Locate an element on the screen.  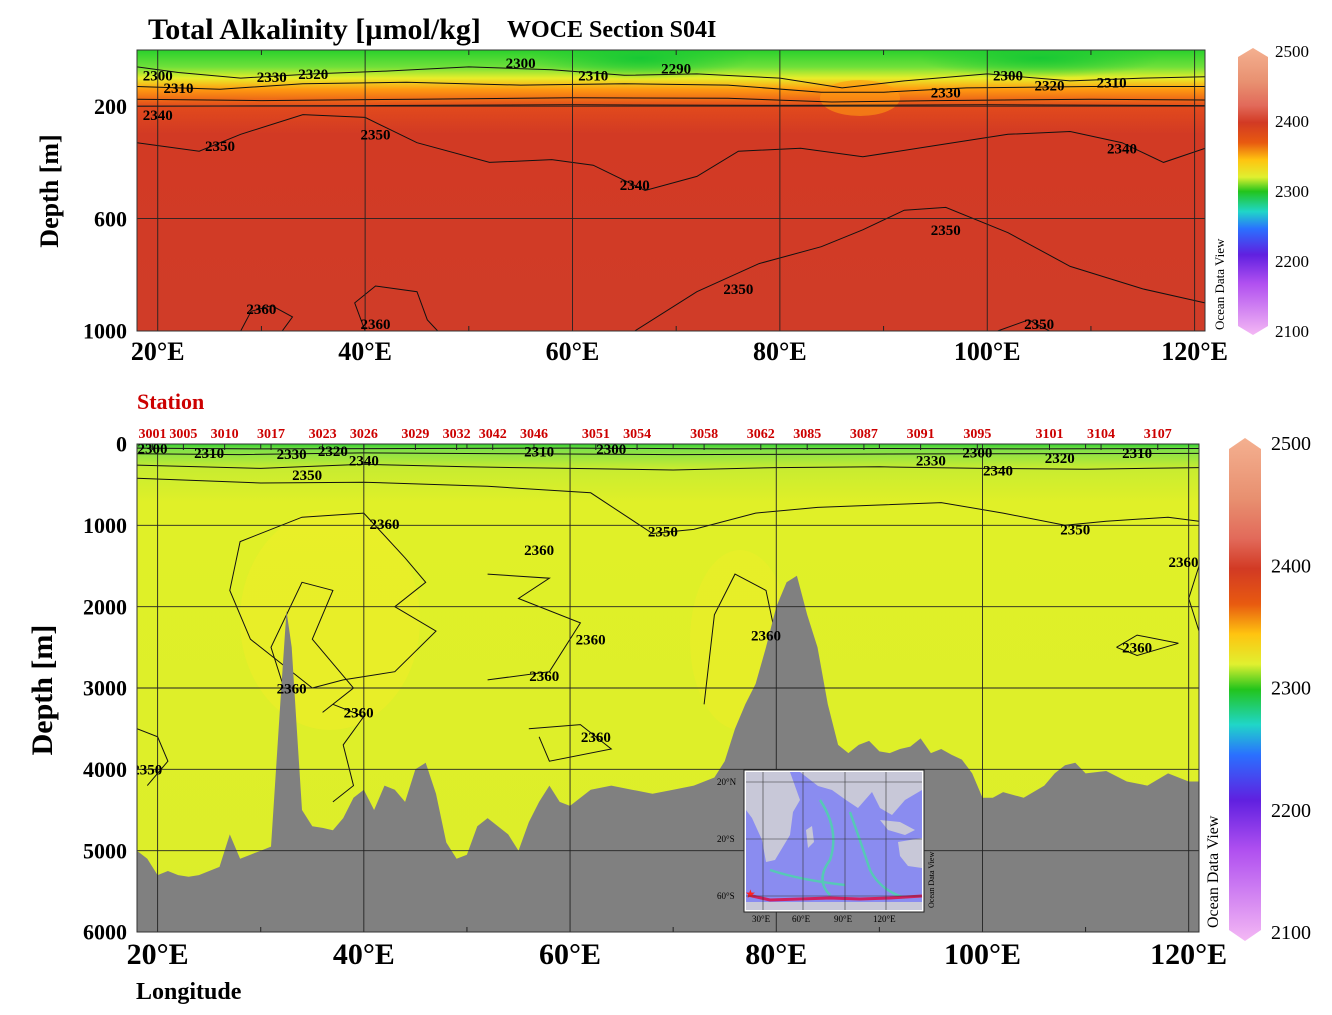
station-label: 3054 is located at coordinates (637, 434).